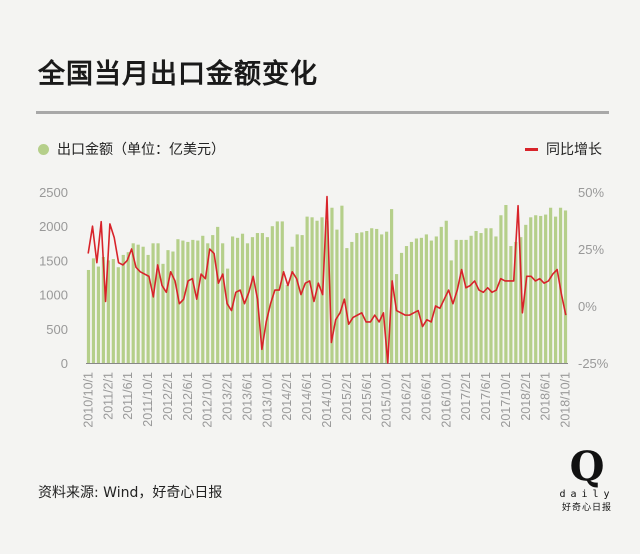  What do you see at coordinates (88, 400) in the screenshot?
I see `x-tick-label: 2010/10/1` at bounding box center [88, 400].